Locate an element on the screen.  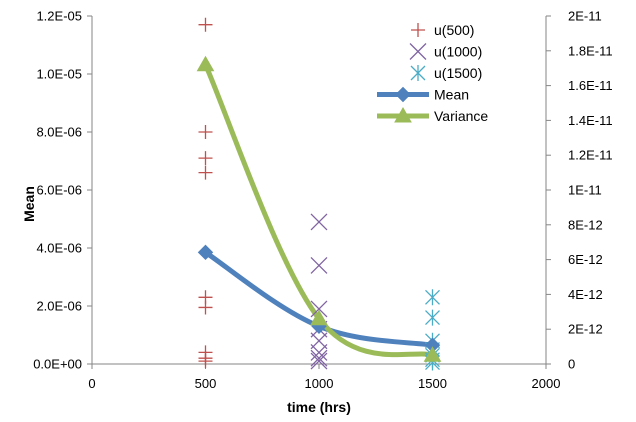
legend-item-variance: Variance is located at coordinates (432, 115).